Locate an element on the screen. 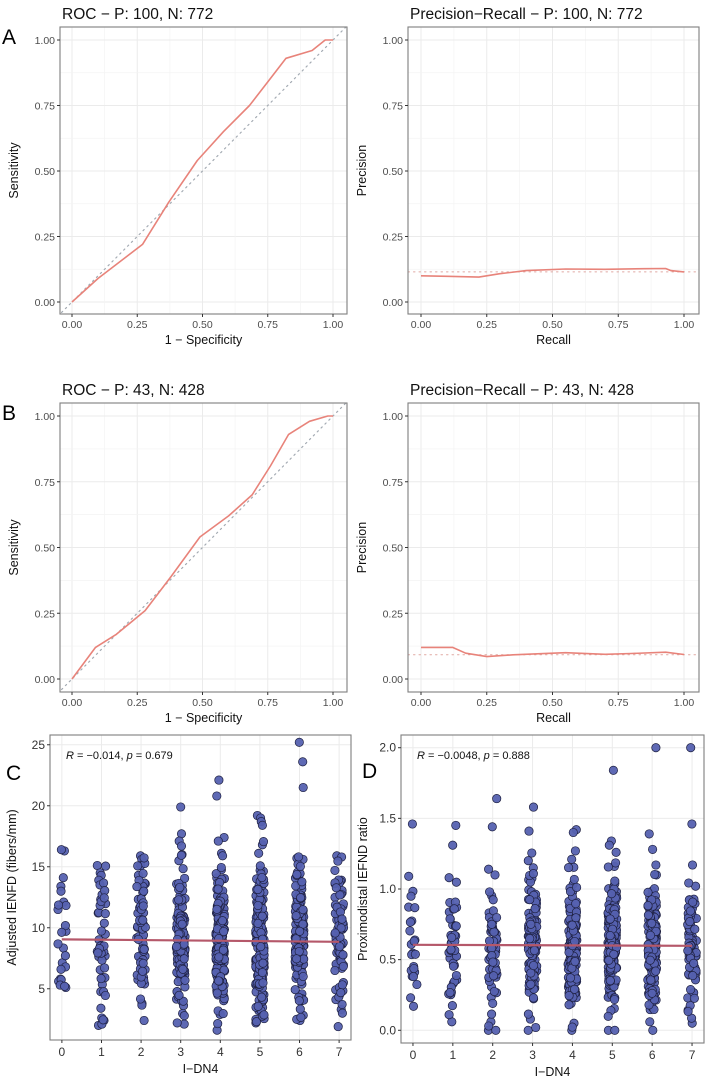  y-tick-label: 20 is located at coordinates (39, 806).